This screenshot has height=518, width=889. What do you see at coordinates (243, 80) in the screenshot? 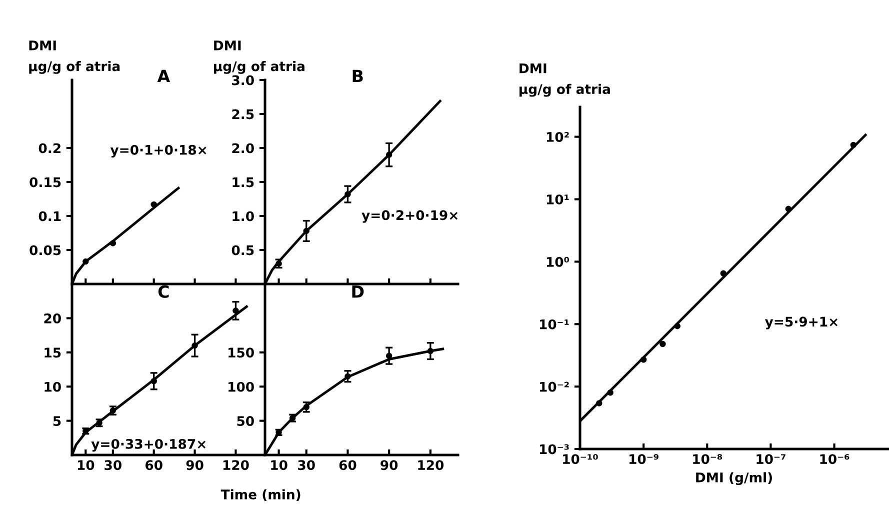
I see `y-tick-label: 3.0` at bounding box center [243, 80].